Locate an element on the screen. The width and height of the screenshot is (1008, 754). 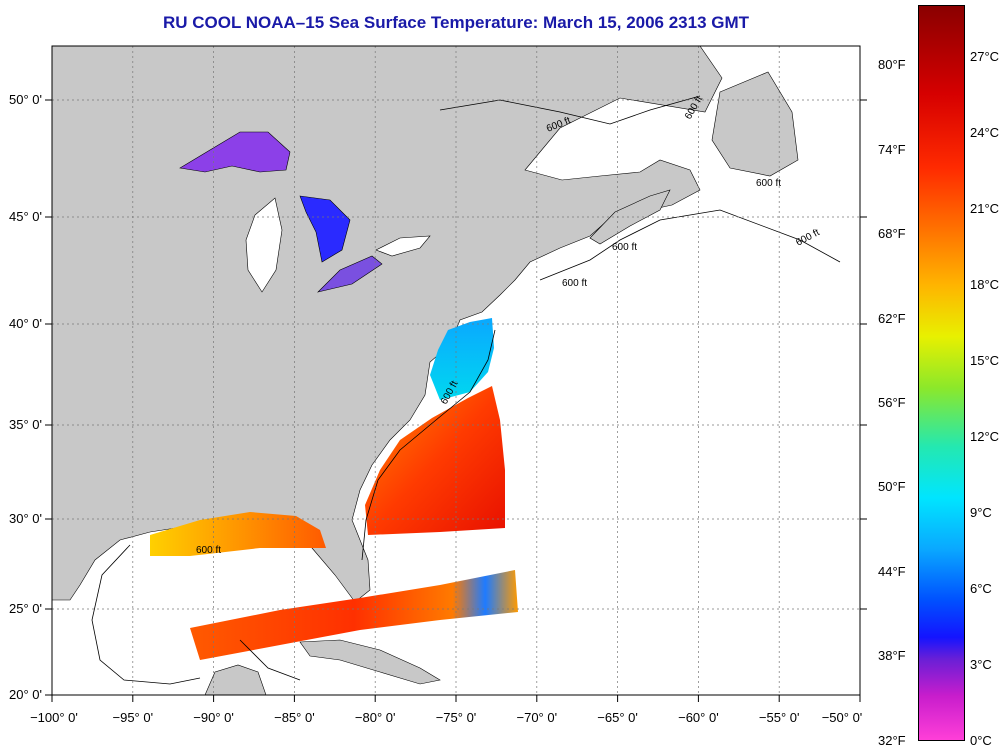
nova-scotia is located at coordinates (630, 217).